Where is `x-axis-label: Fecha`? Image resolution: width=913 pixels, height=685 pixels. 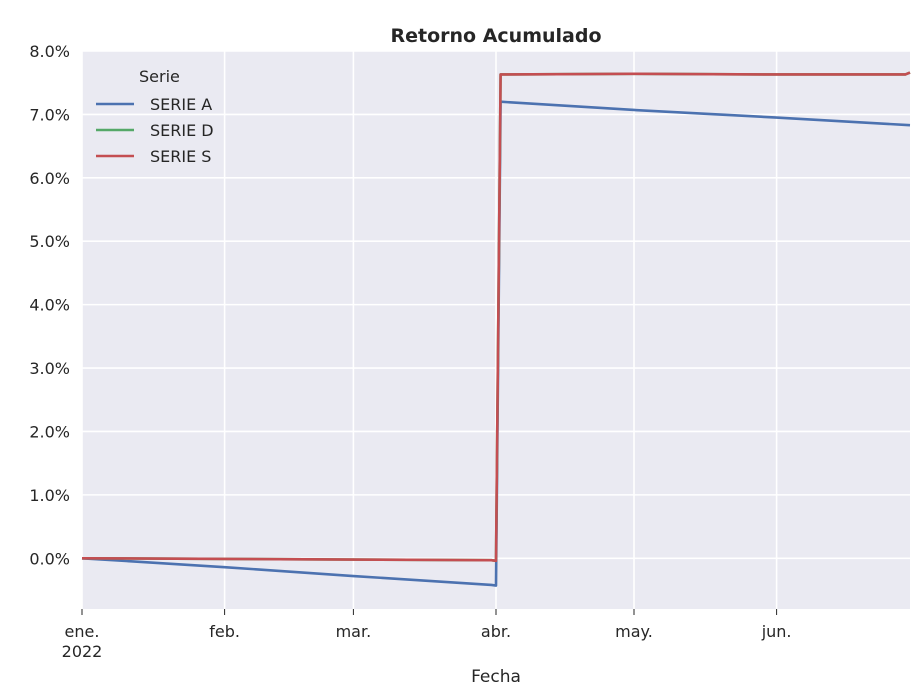 x-axis-label: Fecha is located at coordinates (496, 676).